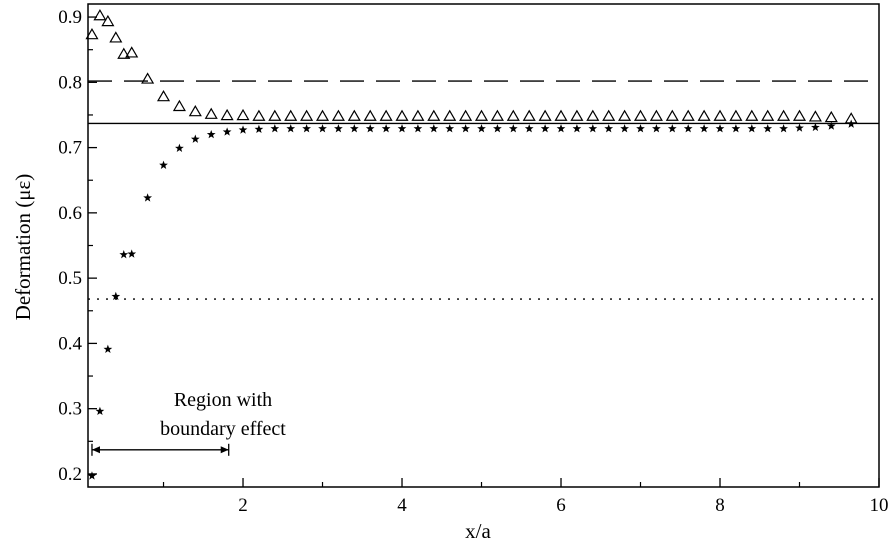  I want to click on y-tick-label: 0.7, so click(70, 148).